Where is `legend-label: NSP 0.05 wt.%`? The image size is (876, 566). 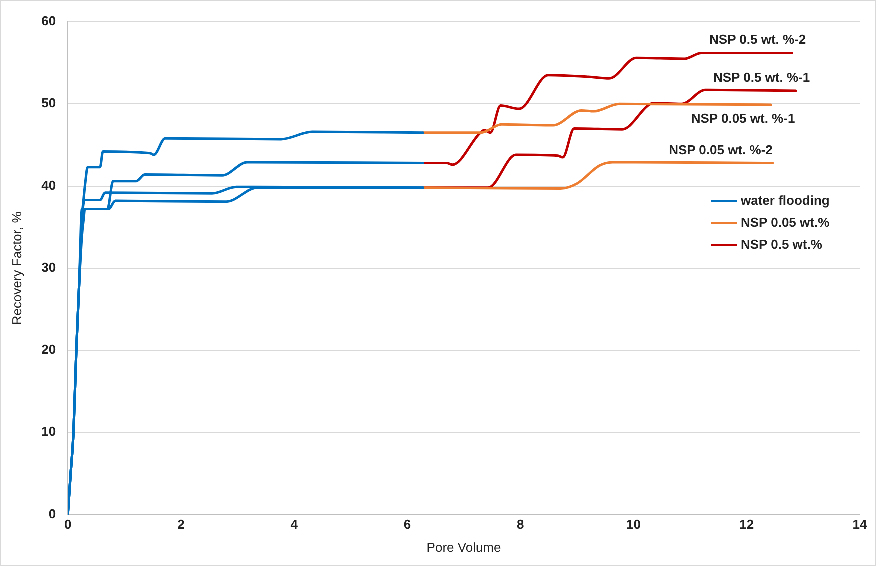 legend-label: NSP 0.05 wt.% is located at coordinates (785, 222).